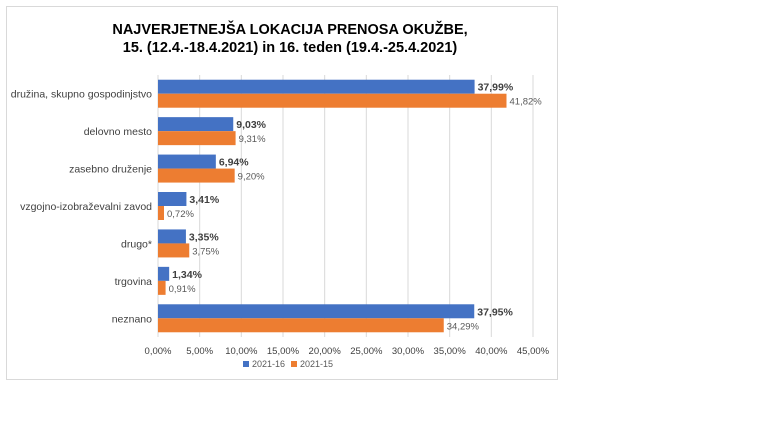 Image resolution: width=768 pixels, height=432 pixels. Describe the element at coordinates (251, 125) in the screenshot. I see `data-label: 9,03%` at that location.